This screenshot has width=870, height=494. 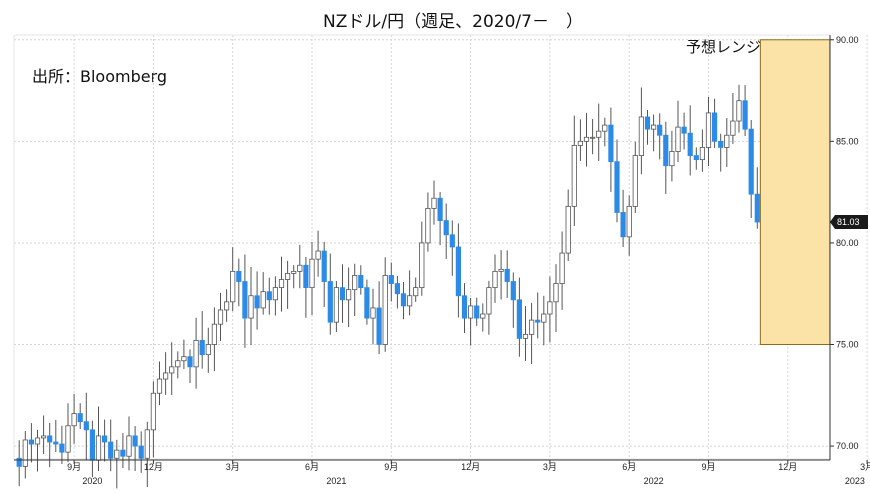 I want to click on source-label: 出所：Bloomberg, so click(x=99, y=76).